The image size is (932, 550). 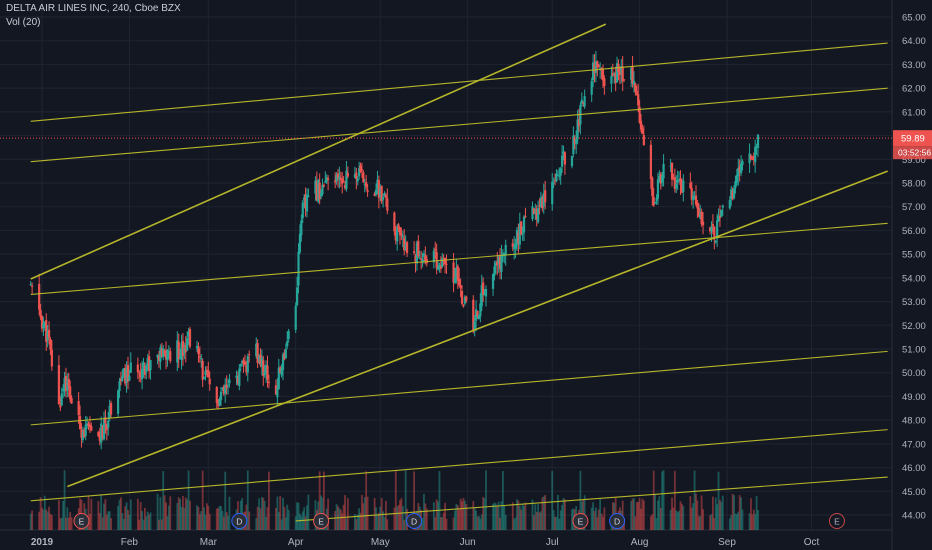 I want to click on dividend-marker-label: D, so click(x=414, y=521).